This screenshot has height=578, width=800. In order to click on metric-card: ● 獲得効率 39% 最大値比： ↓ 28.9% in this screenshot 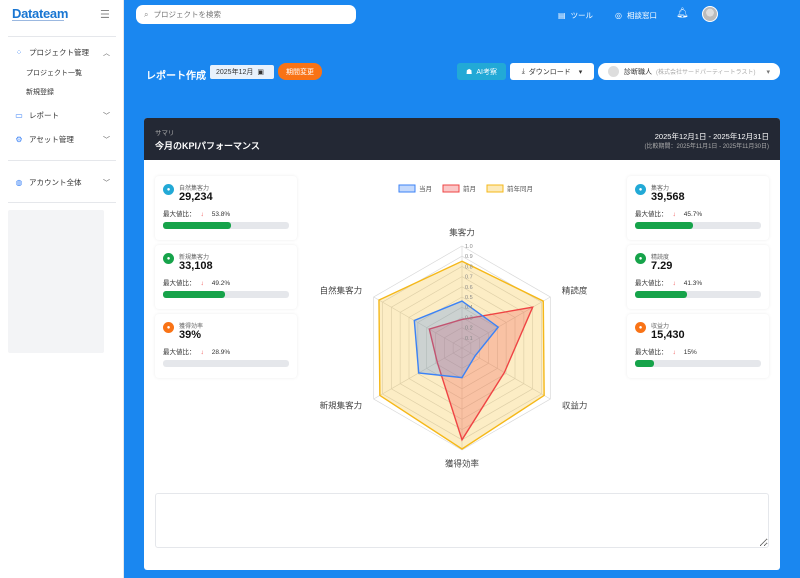, I will do `click(226, 346)`.